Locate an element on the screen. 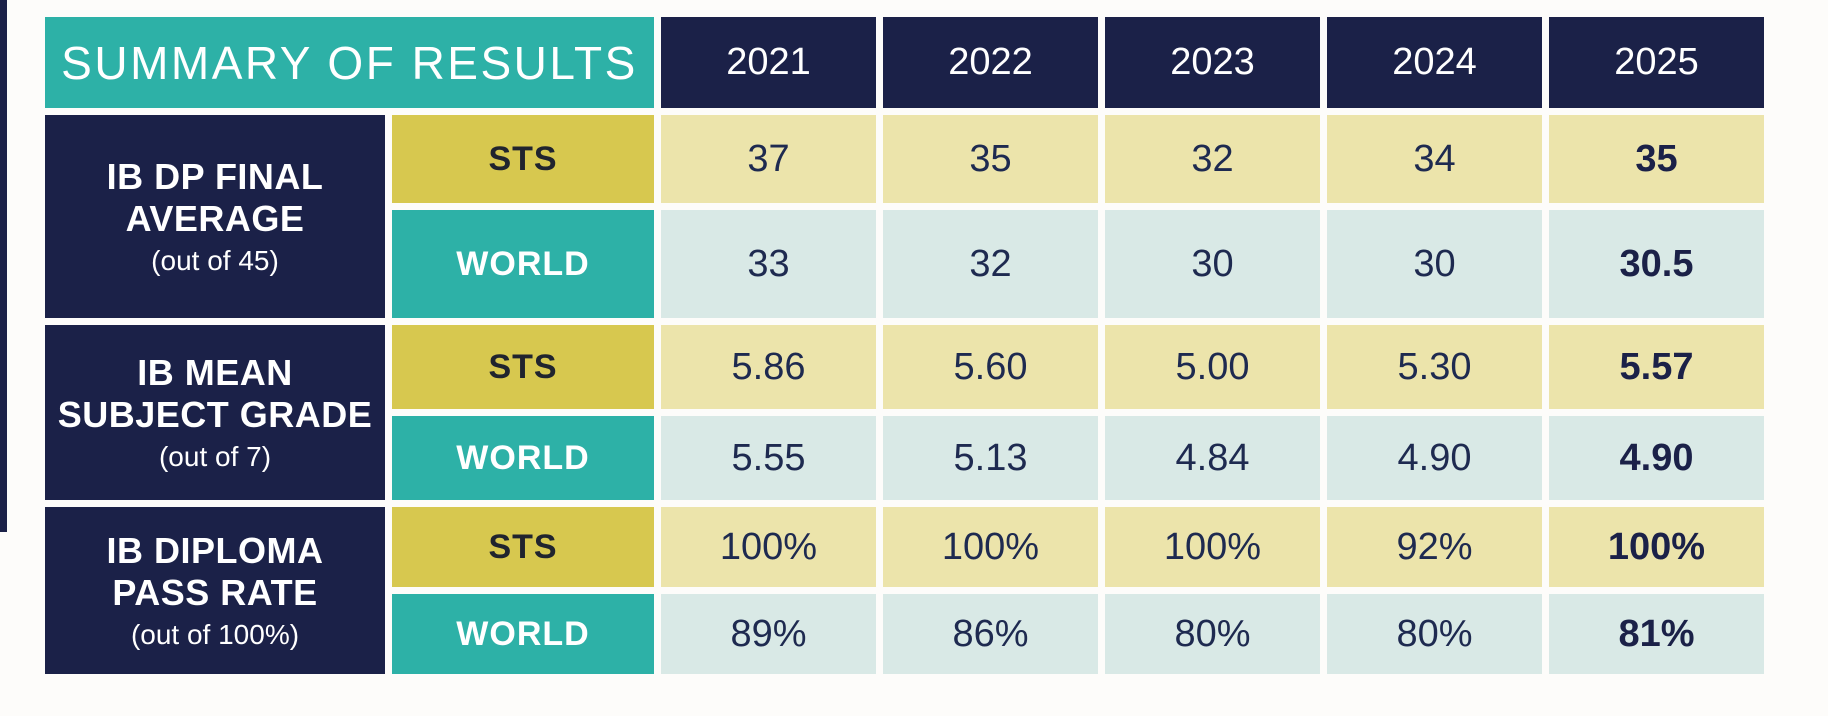  data-cell-mean-grade-world-2022: 5.13 is located at coordinates (990, 458).